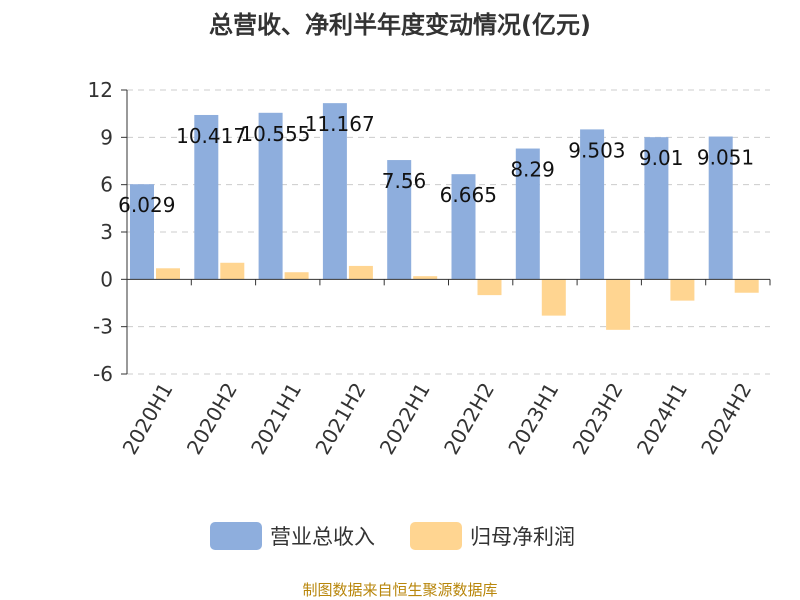 Image resolution: width=800 pixels, height=600 pixels. Describe the element at coordinates (726, 419) in the screenshot. I see `x-tick-label: 2024H2` at that location.